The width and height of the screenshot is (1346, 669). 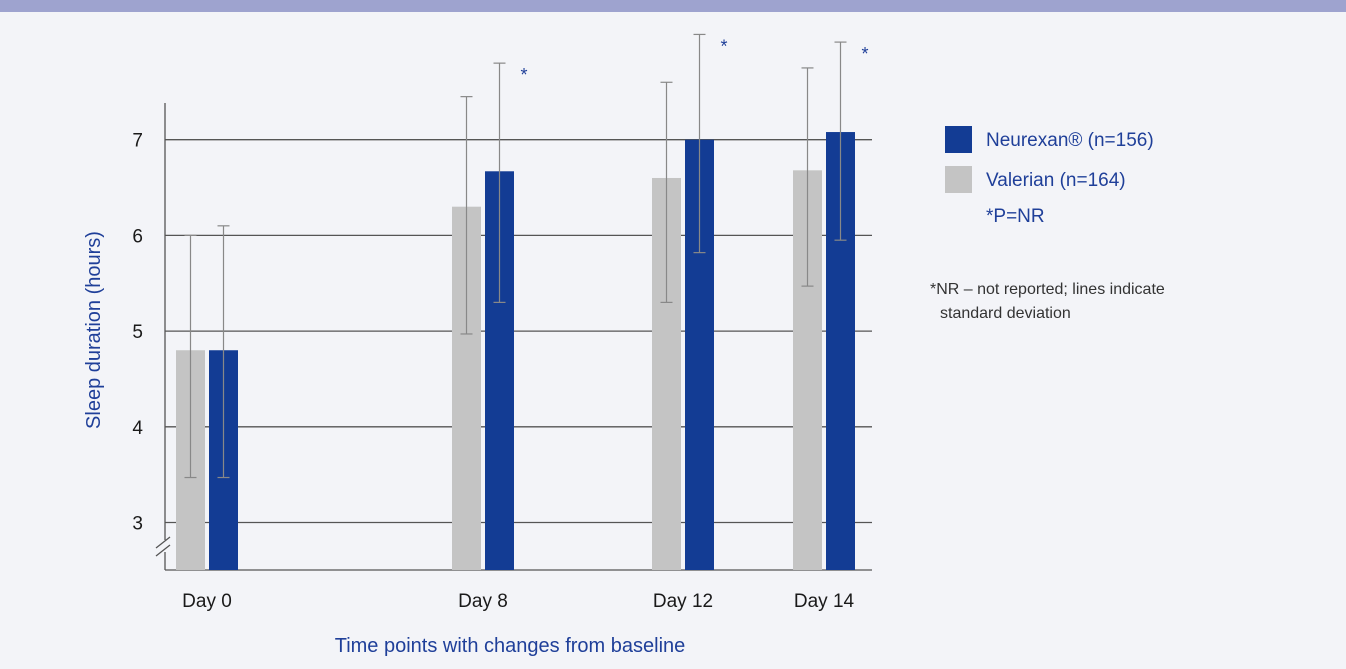 What do you see at coordinates (137, 141) in the screenshot?
I see `y-tick-label: 7` at bounding box center [137, 141].